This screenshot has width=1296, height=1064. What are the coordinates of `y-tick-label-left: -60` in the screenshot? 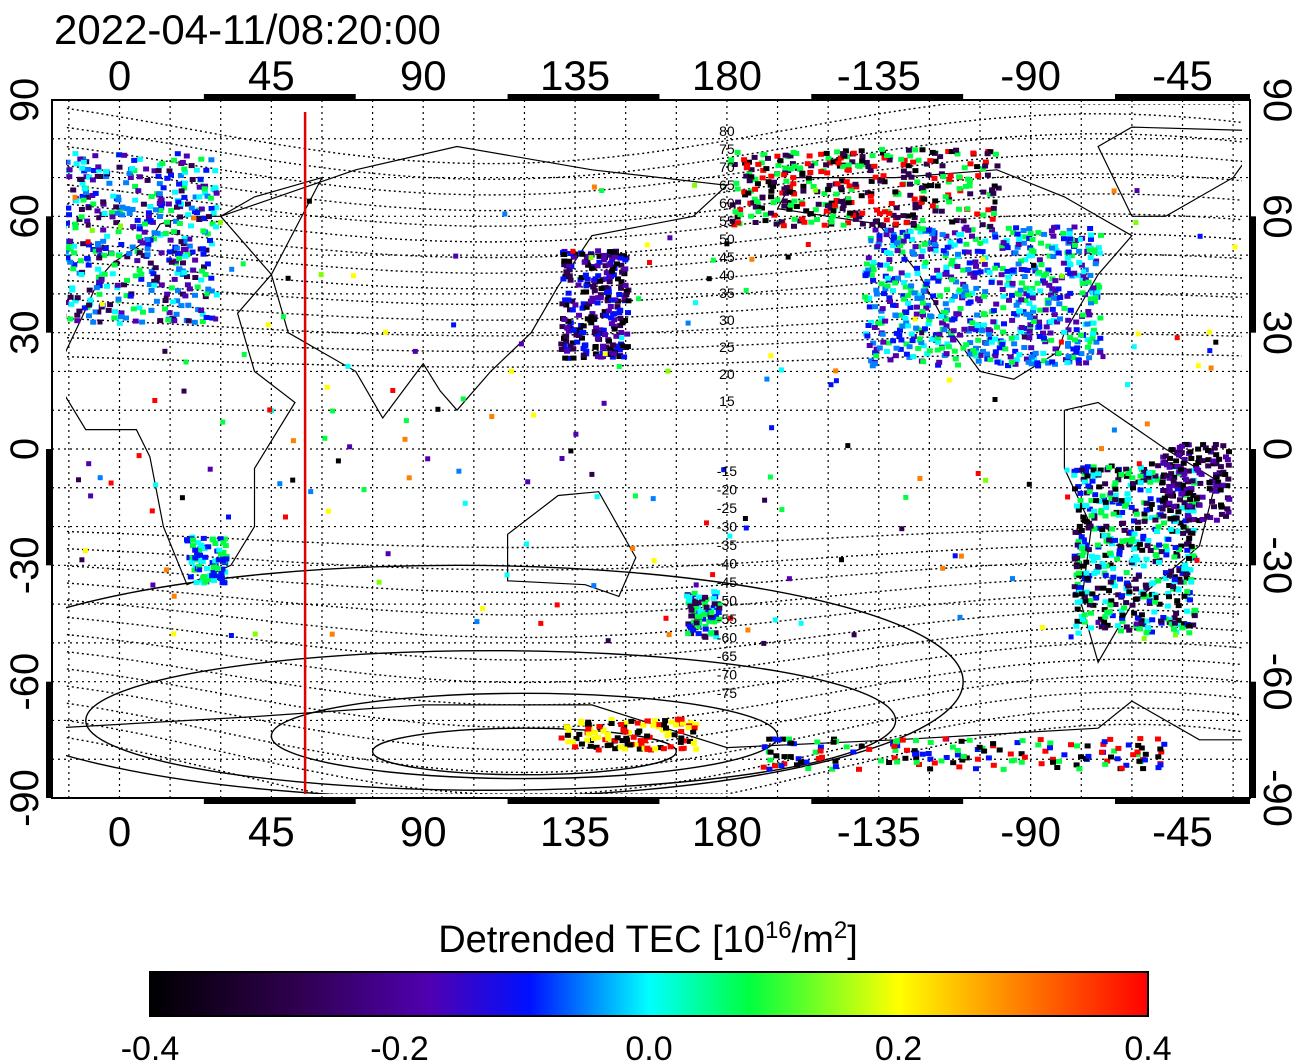 It's located at (25, 682).